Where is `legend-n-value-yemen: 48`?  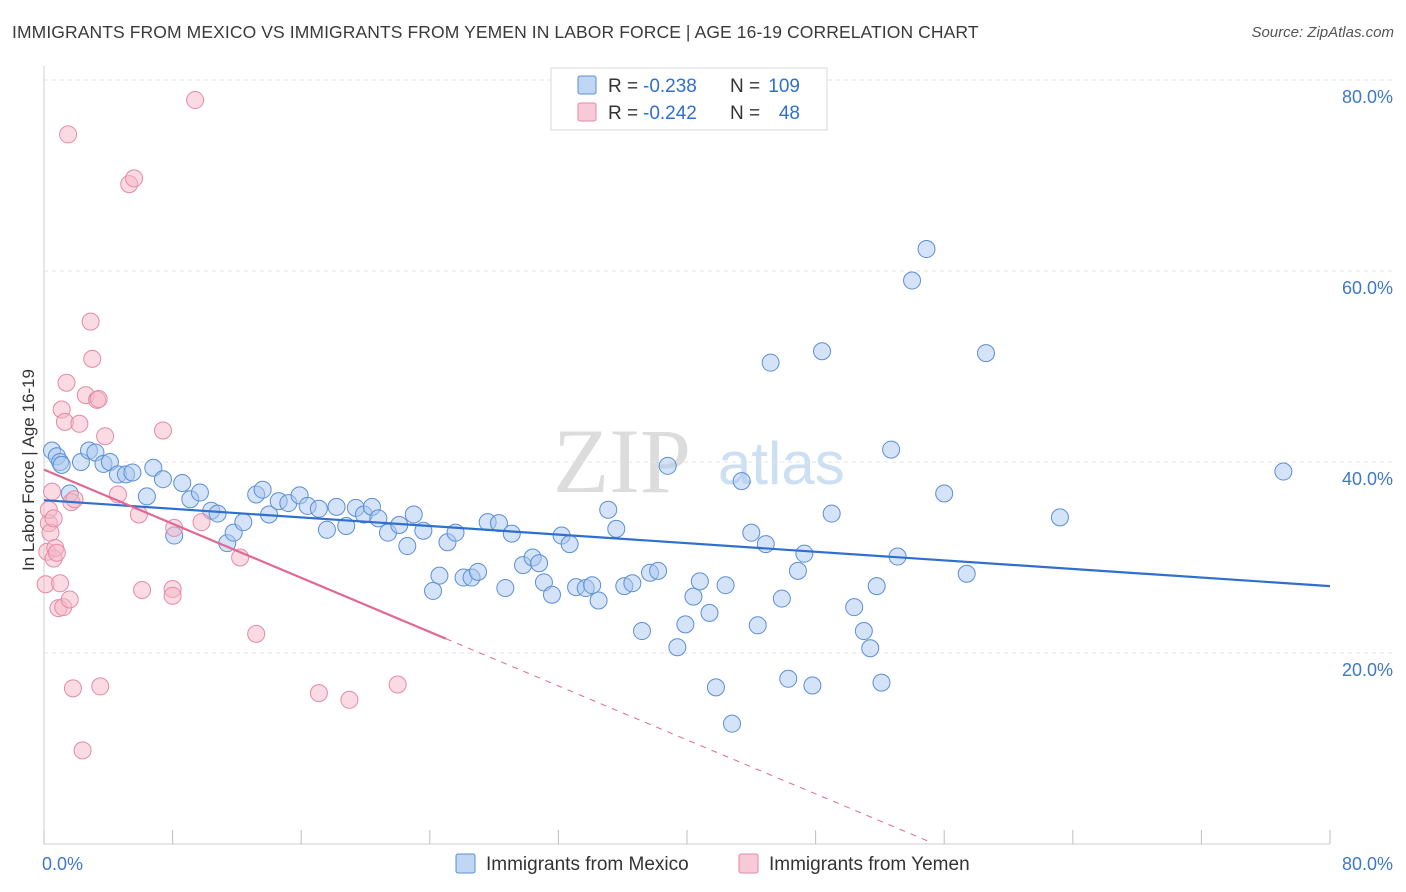
legend-n-value-yemen: 48 is located at coordinates (789, 113).